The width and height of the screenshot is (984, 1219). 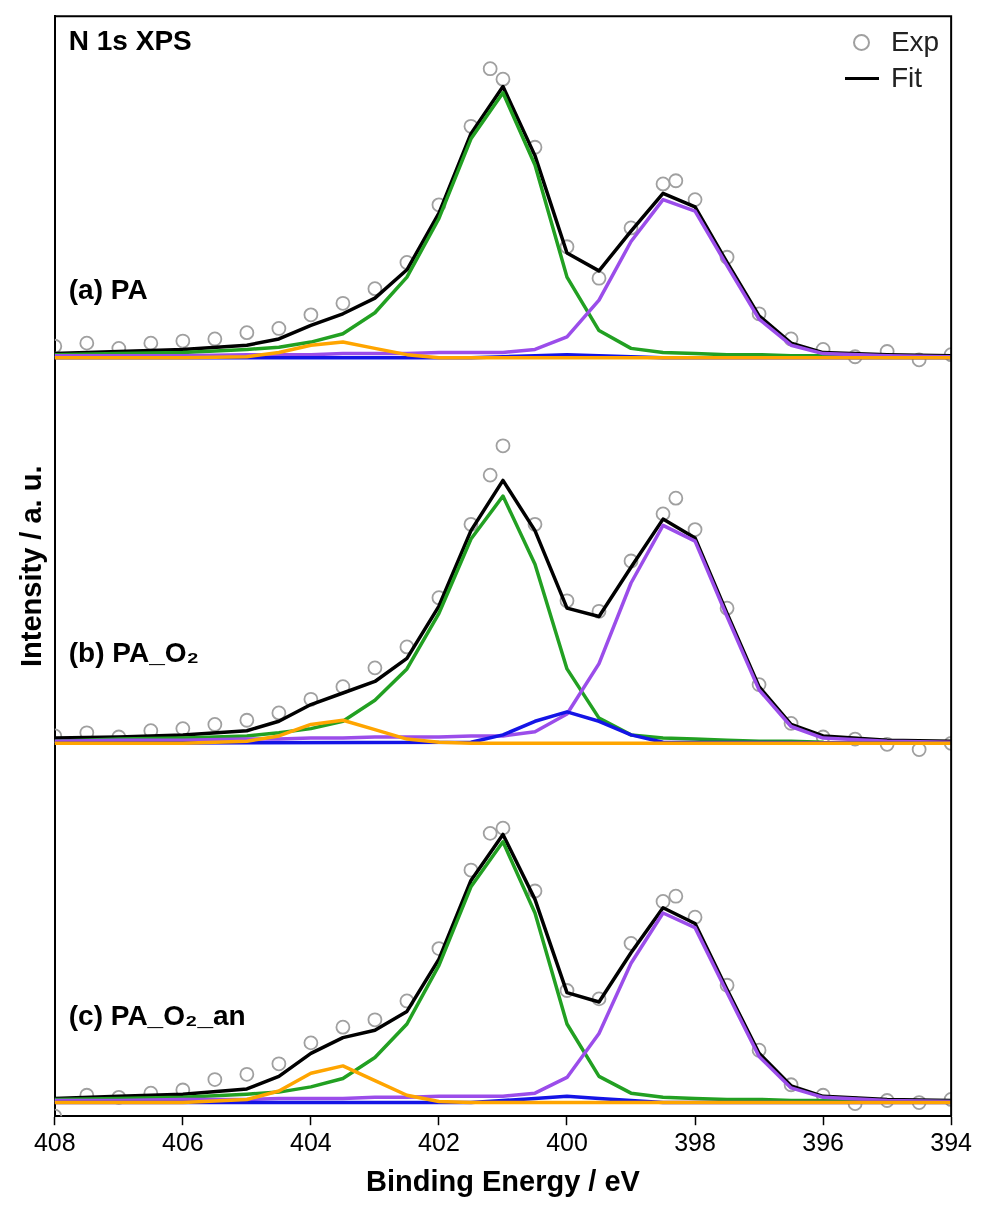 What do you see at coordinates (133, 652) in the screenshot?
I see `annotation: (b) PA_O₂` at bounding box center [133, 652].